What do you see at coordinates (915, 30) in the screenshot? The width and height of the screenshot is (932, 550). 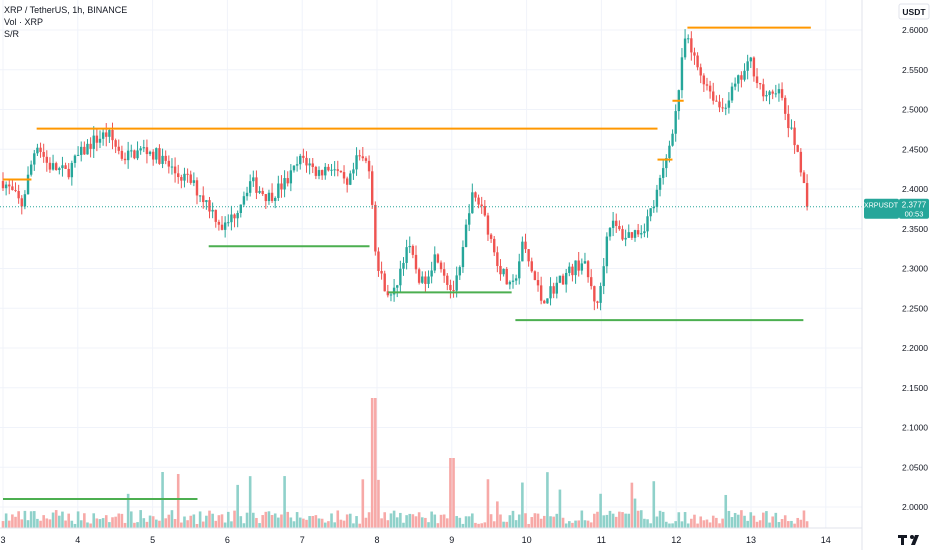 I see `price-tick-label: 2.6000` at bounding box center [915, 30].